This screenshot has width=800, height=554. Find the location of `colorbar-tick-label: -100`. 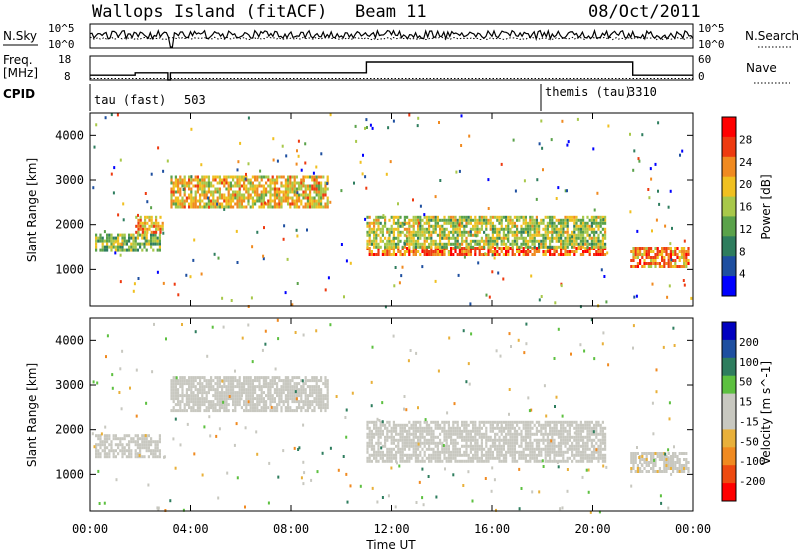

colorbar-tick-label: -100 is located at coordinates (752, 461).